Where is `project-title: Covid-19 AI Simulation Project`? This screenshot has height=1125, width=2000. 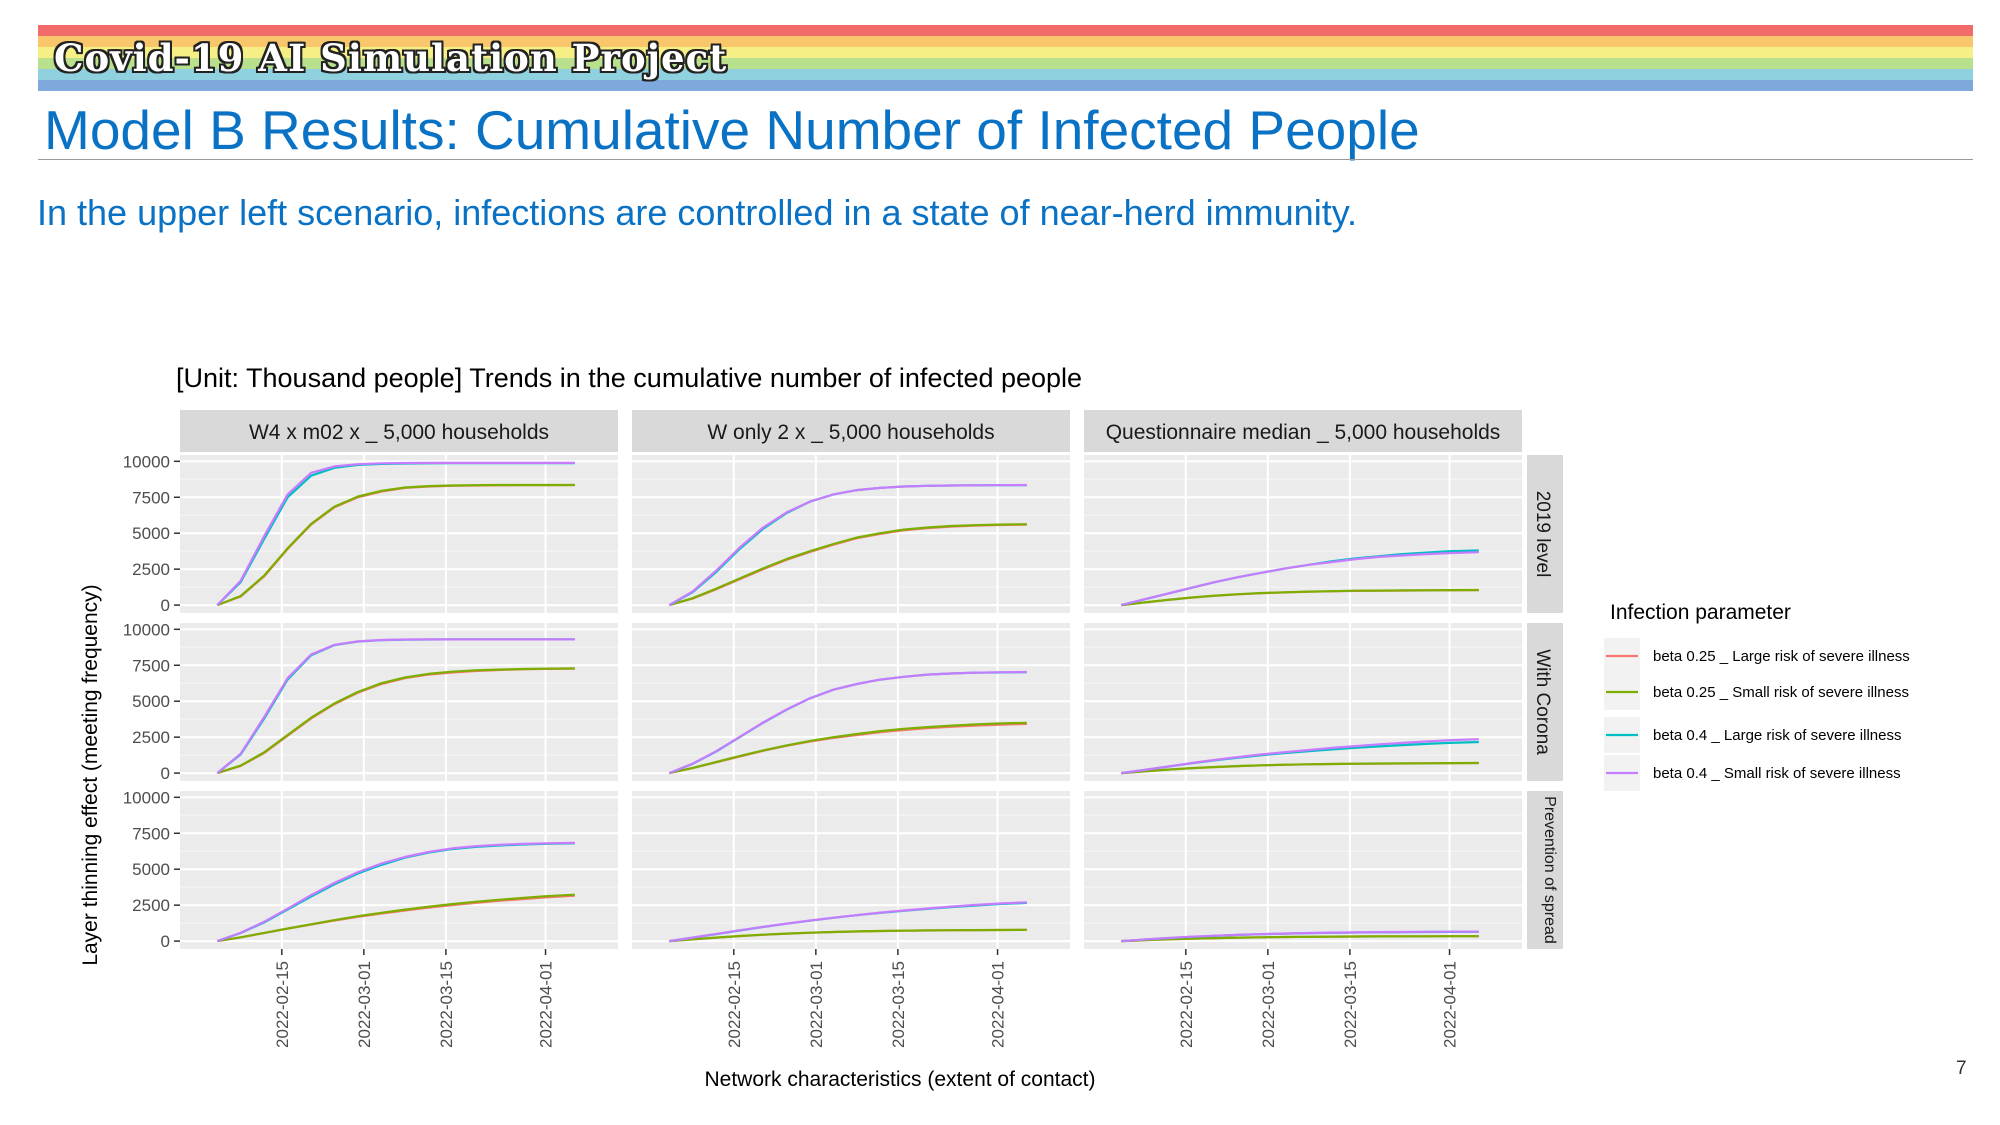
project-title: Covid-19 AI Simulation Project is located at coordinates (391, 58).